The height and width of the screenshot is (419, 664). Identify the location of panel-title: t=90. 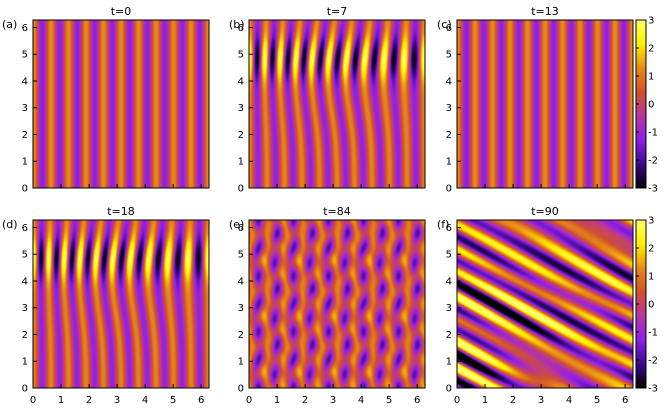
(545, 211).